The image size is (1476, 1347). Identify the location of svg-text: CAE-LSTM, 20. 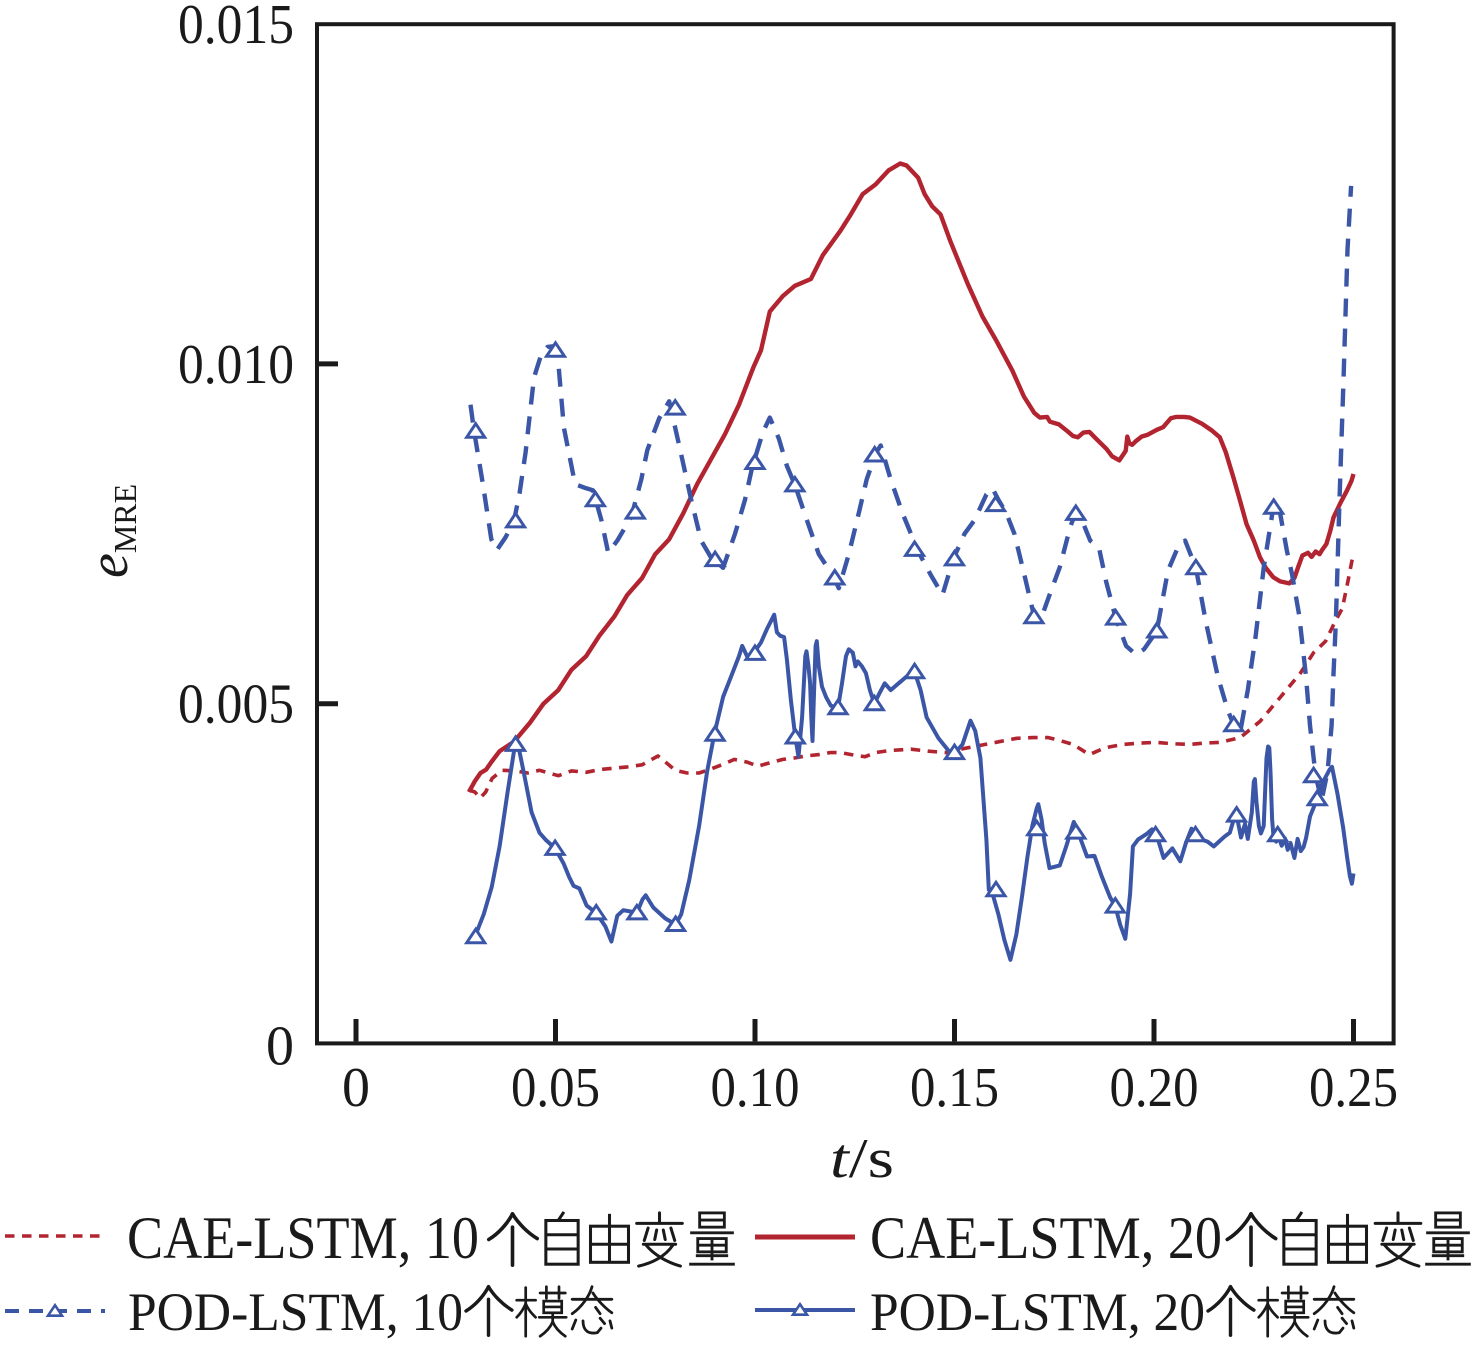
(1046, 1238).